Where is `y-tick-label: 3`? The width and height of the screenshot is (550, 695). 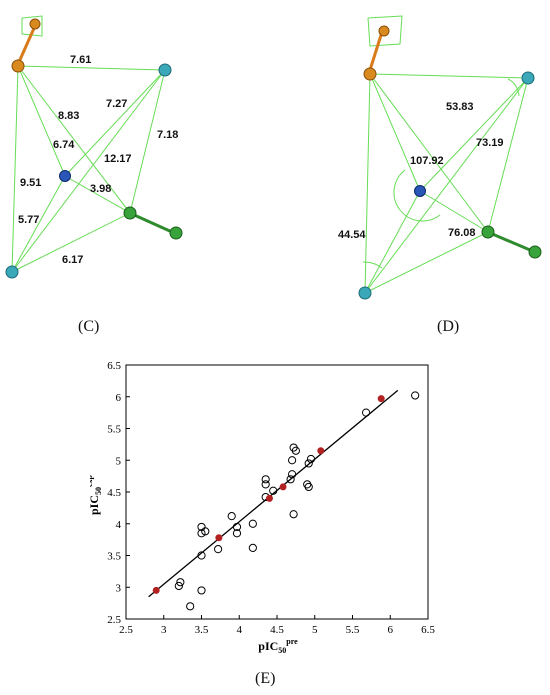
y-tick-label: 3 is located at coordinates (119, 588).